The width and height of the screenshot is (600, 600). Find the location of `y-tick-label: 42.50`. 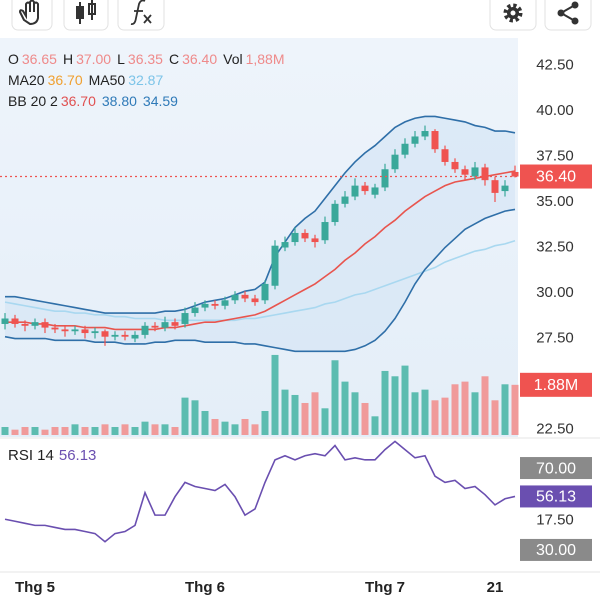

y-tick-label: 42.50 is located at coordinates (555, 64).